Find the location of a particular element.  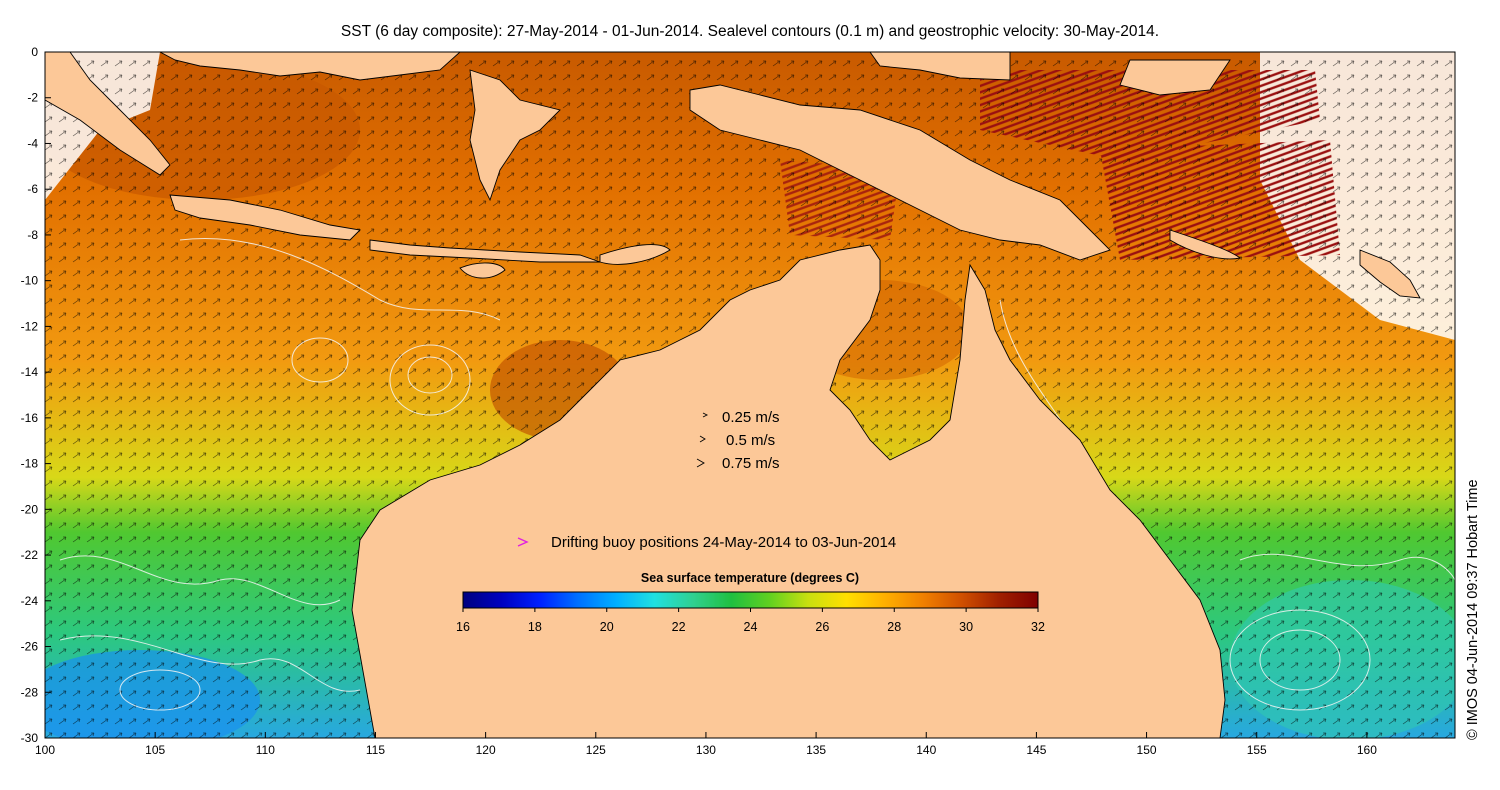

x-tick-label: 140 is located at coordinates (926, 750).